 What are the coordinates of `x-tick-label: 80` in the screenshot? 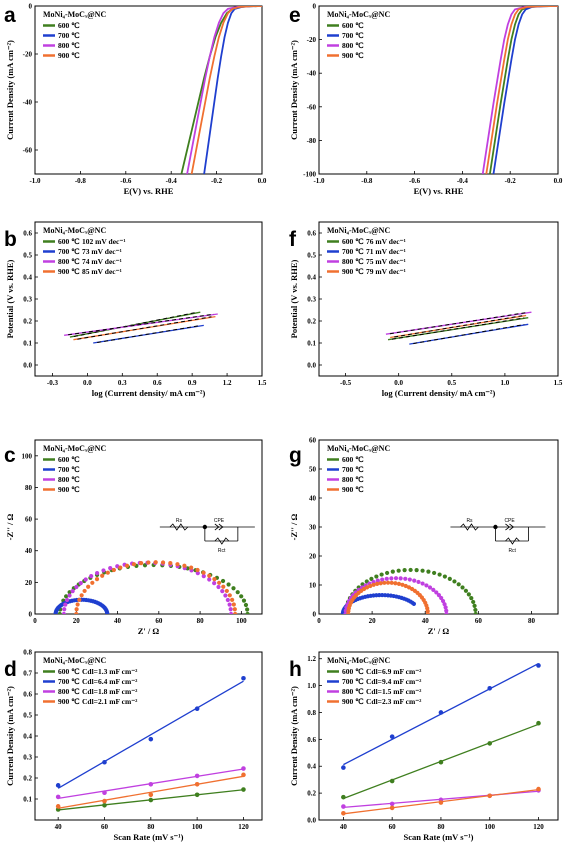 It's located at (441, 827).